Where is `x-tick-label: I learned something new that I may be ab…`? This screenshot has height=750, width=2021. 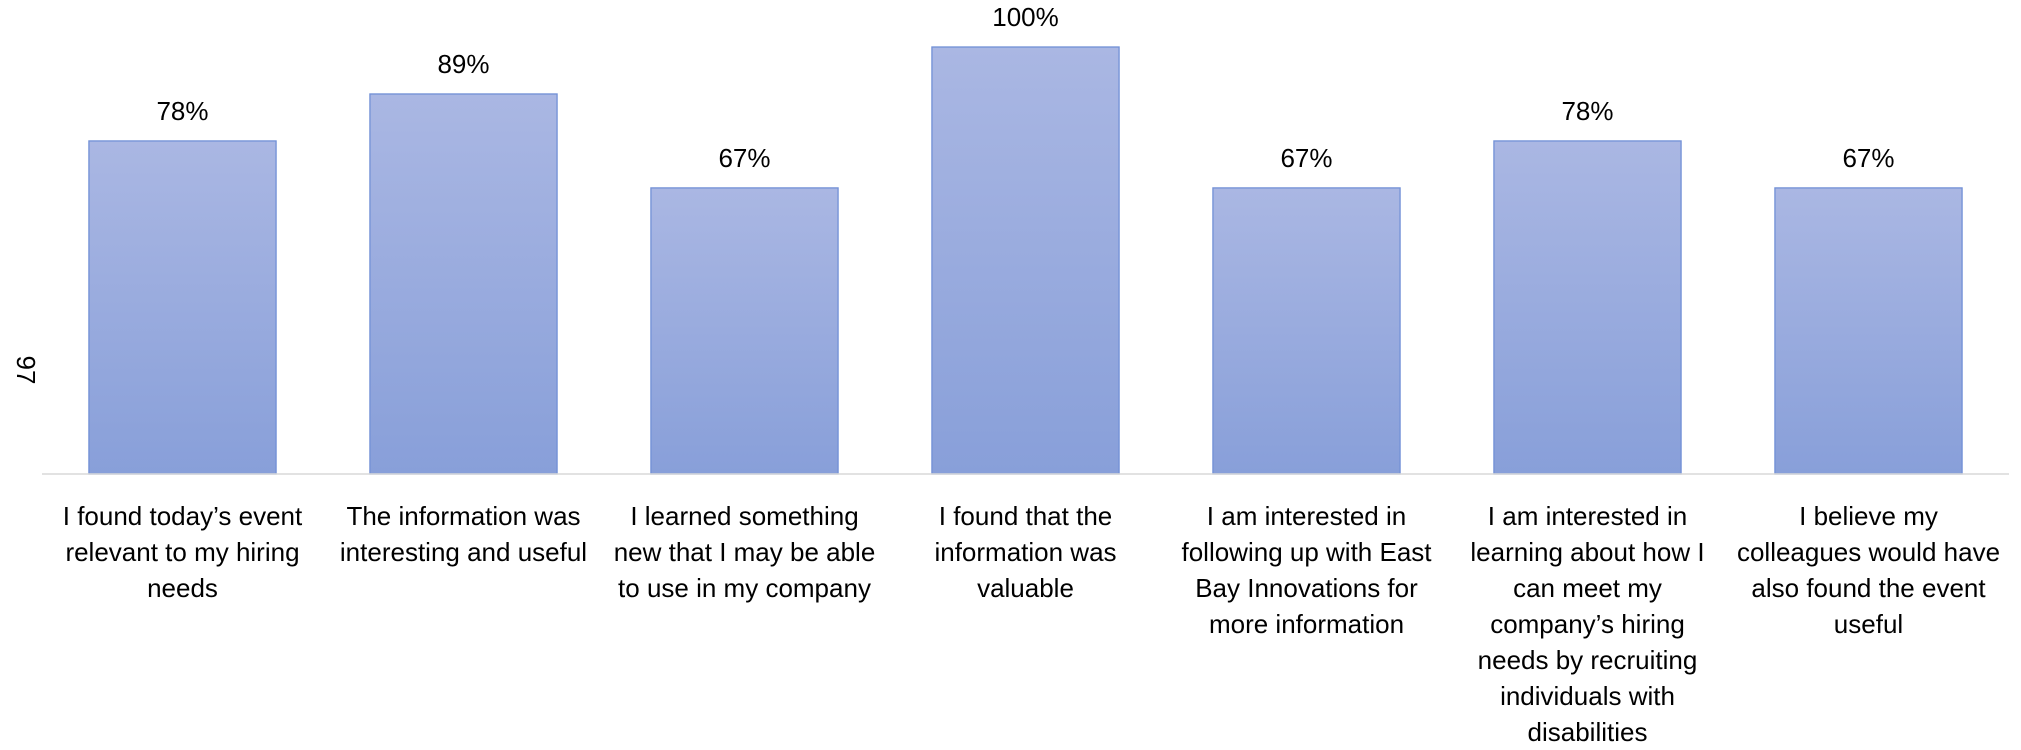 x-tick-label: I learned something new that I may be ab… is located at coordinates (744, 552).